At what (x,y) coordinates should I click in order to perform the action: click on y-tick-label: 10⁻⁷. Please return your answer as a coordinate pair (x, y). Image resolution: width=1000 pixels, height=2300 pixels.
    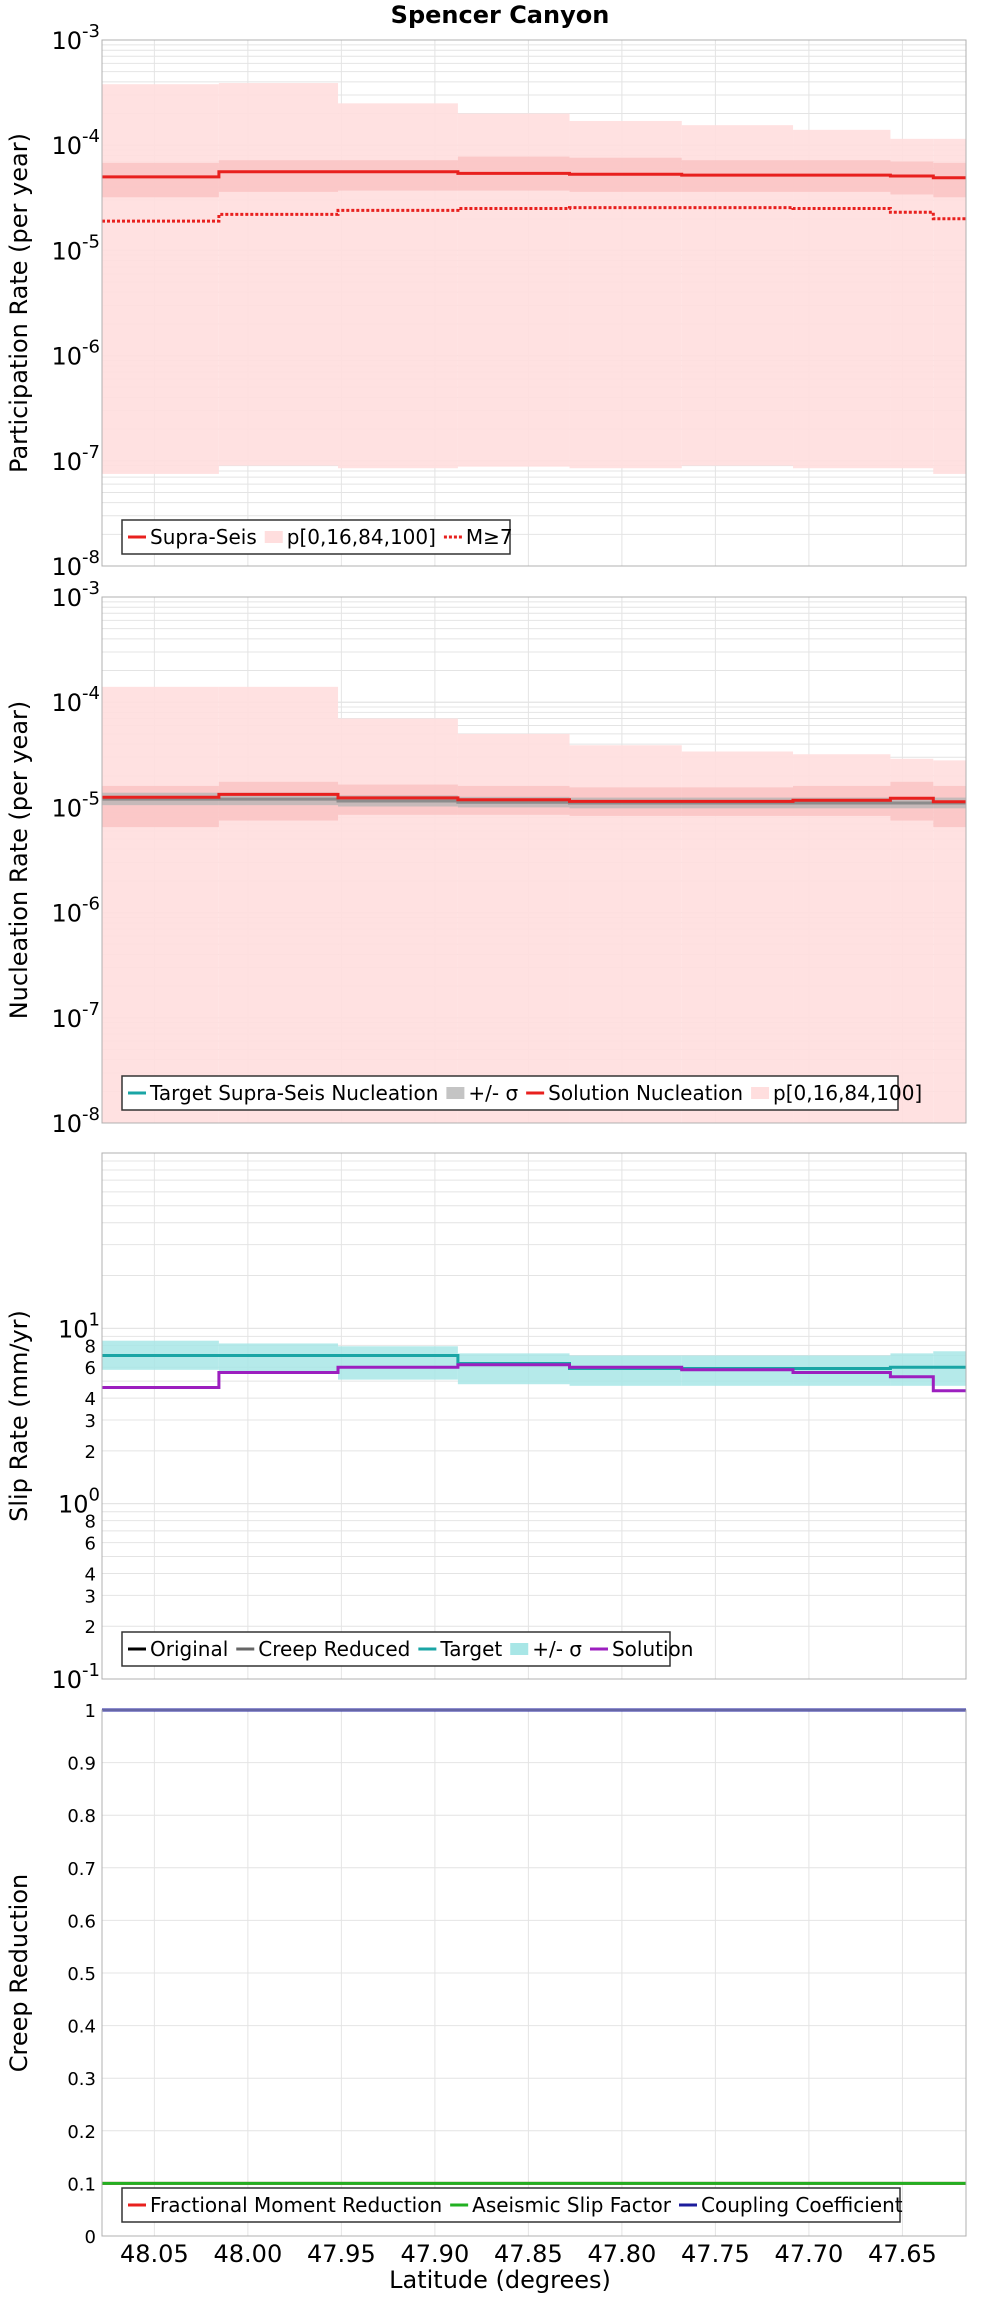
    Looking at the image, I should click on (76, 459).